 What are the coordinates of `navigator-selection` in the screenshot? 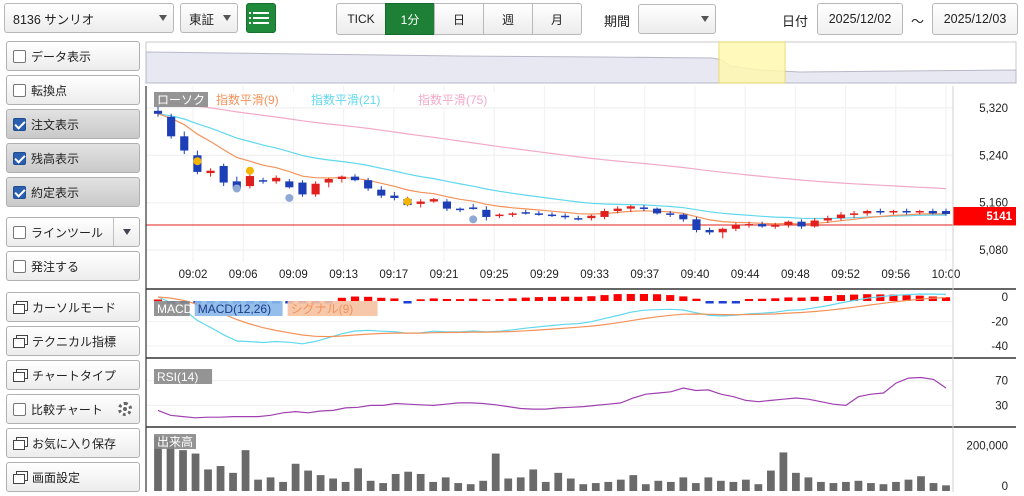 It's located at (752, 62).